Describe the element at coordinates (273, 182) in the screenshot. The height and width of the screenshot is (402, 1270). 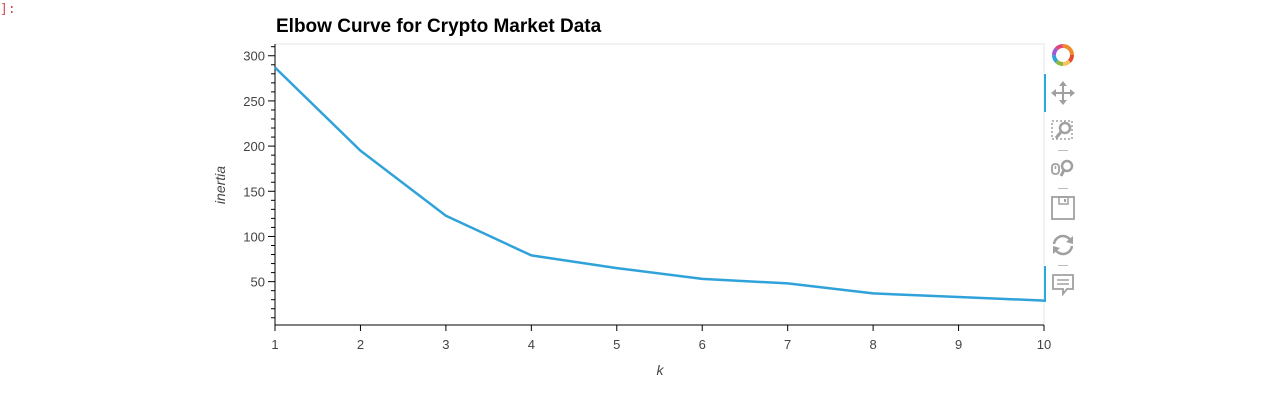
I see `y-minor-ticks` at that location.